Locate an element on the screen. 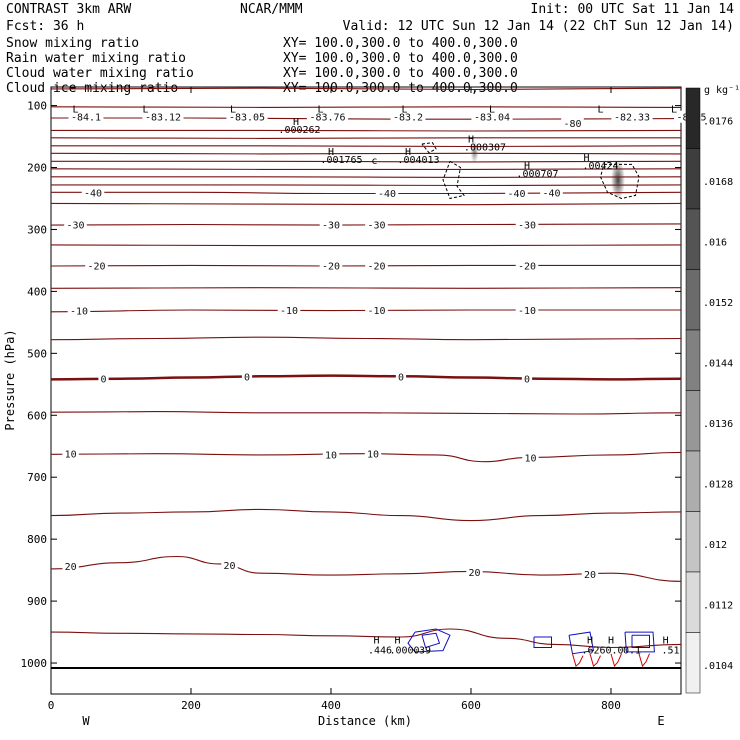  forecast-hour: Fcst: 36 h is located at coordinates (45, 26).